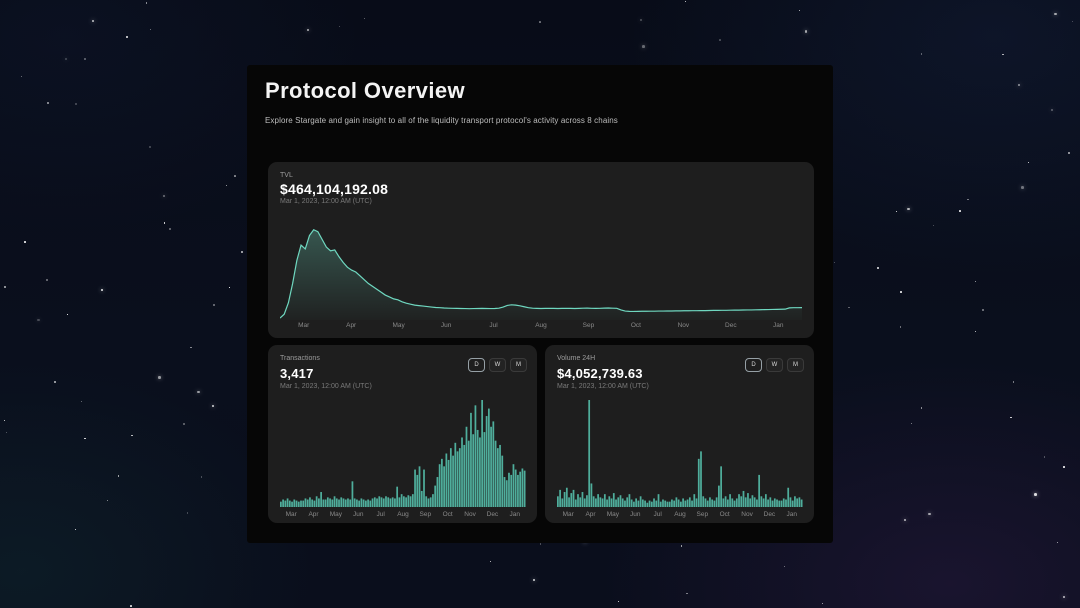  Describe the element at coordinates (286, 175) in the screenshot. I see `tvl-label: TVL` at that location.